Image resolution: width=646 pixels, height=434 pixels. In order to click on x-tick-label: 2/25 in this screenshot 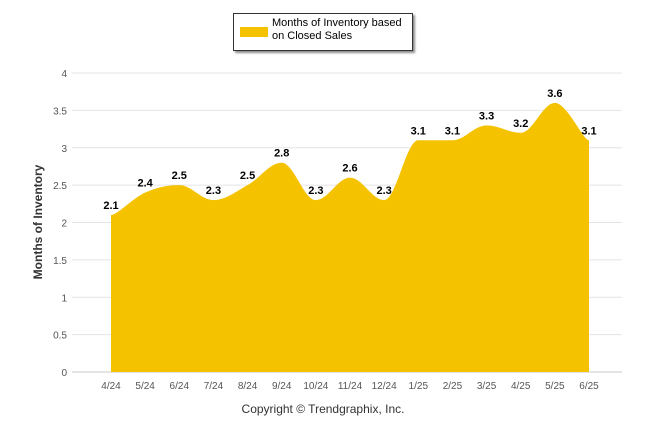, I will do `click(453, 386)`.